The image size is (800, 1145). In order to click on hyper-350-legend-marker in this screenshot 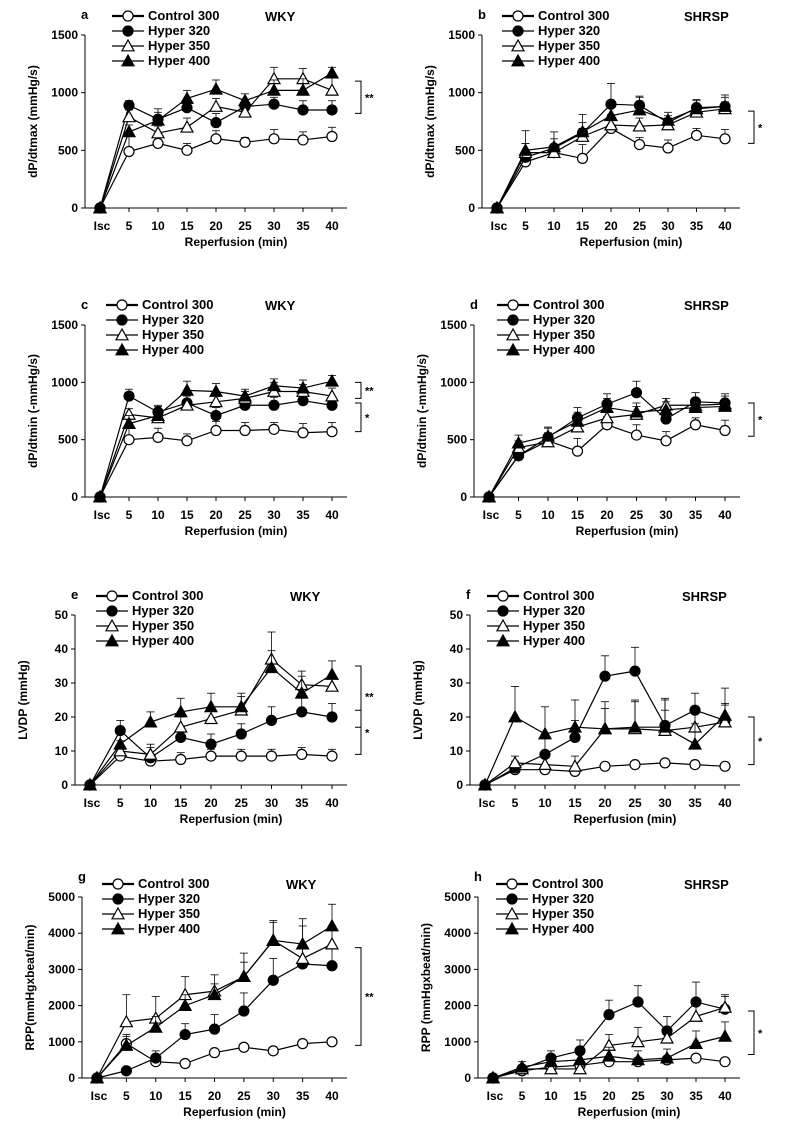, I will do `click(518, 45)`.